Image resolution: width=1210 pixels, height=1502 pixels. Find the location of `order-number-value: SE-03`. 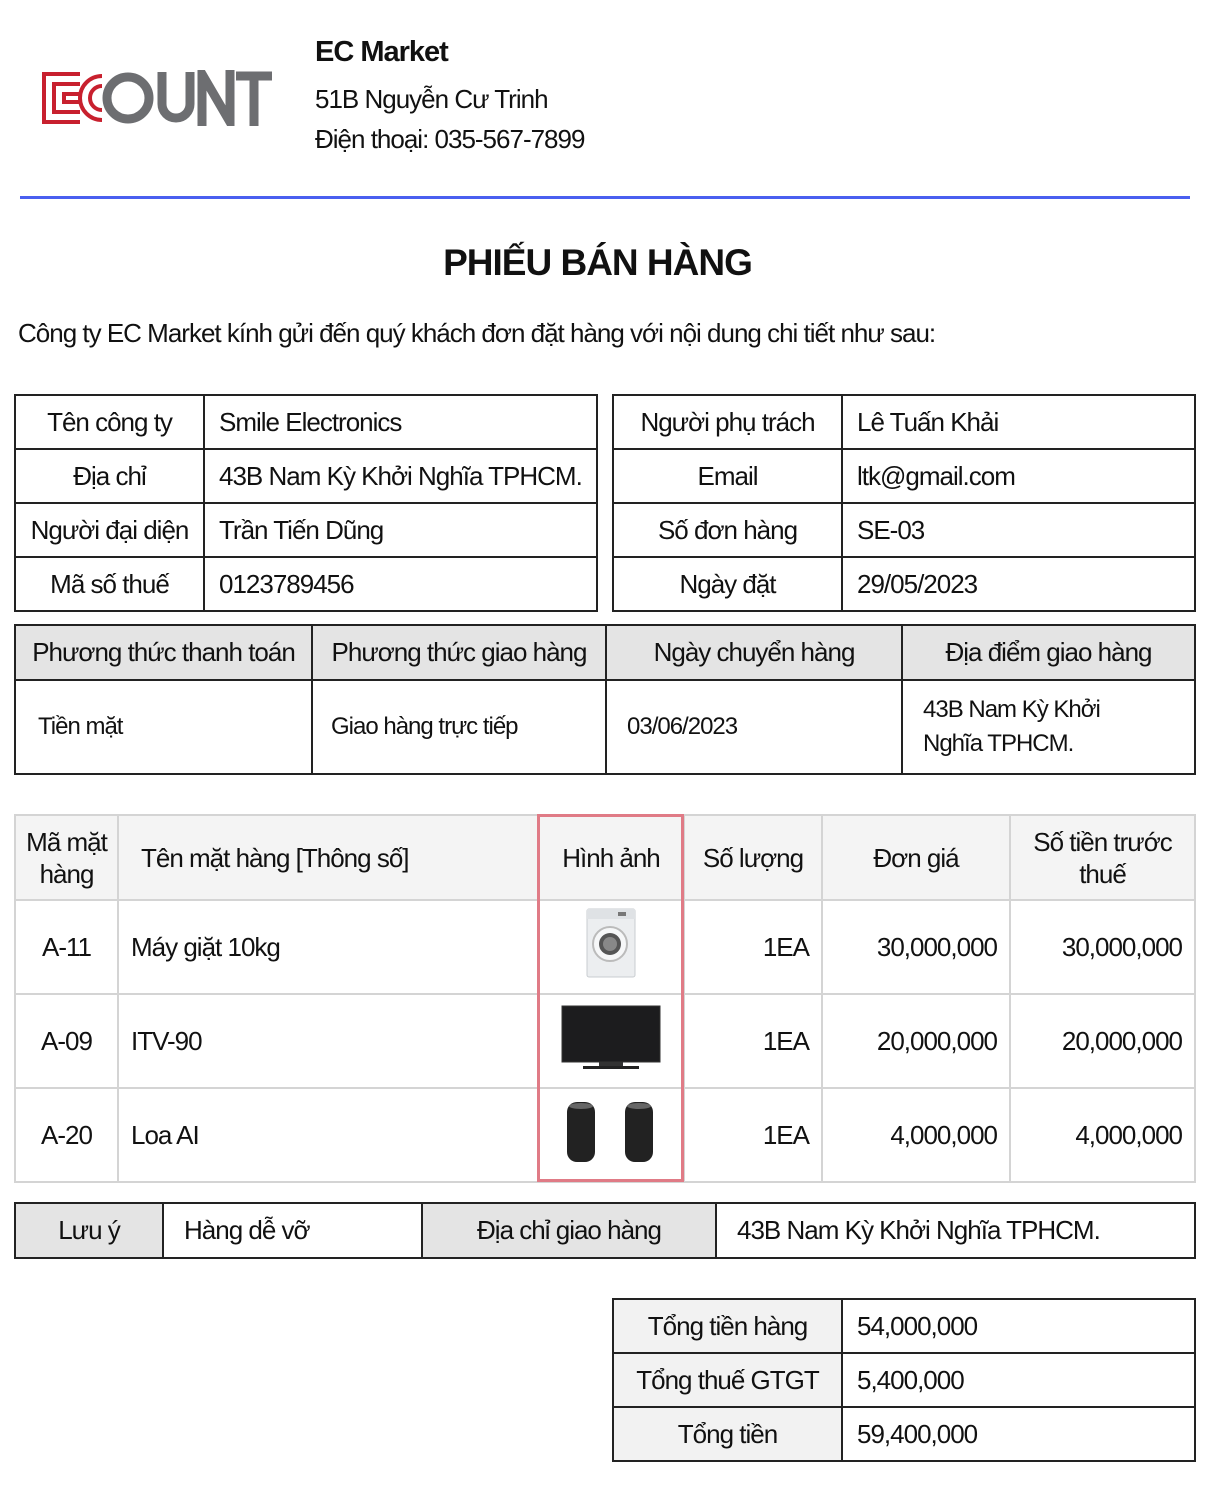

order-number-value: SE-03 is located at coordinates (1018, 530).